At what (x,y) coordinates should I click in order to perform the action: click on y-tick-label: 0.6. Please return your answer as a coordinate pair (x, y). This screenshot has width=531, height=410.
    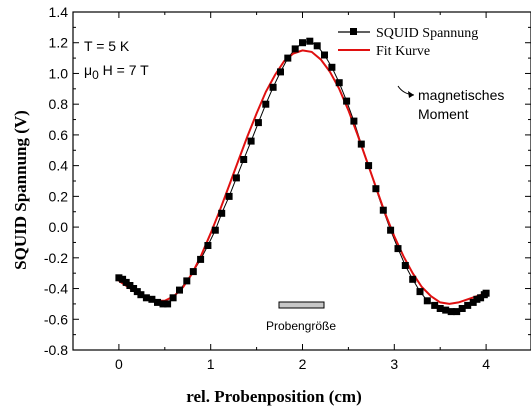
    Looking at the image, I should click on (59, 135).